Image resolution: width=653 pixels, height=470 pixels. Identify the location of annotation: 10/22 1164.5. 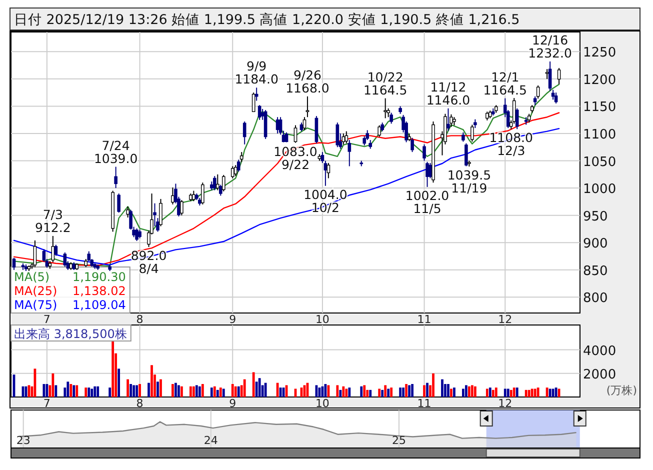
(385, 83).